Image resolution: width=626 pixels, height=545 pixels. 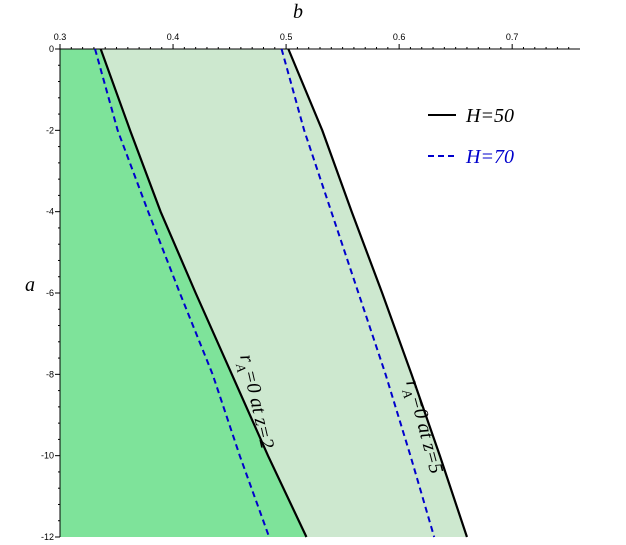 What do you see at coordinates (50, 130) in the screenshot?
I see `y-tick-label: -2` at bounding box center [50, 130].